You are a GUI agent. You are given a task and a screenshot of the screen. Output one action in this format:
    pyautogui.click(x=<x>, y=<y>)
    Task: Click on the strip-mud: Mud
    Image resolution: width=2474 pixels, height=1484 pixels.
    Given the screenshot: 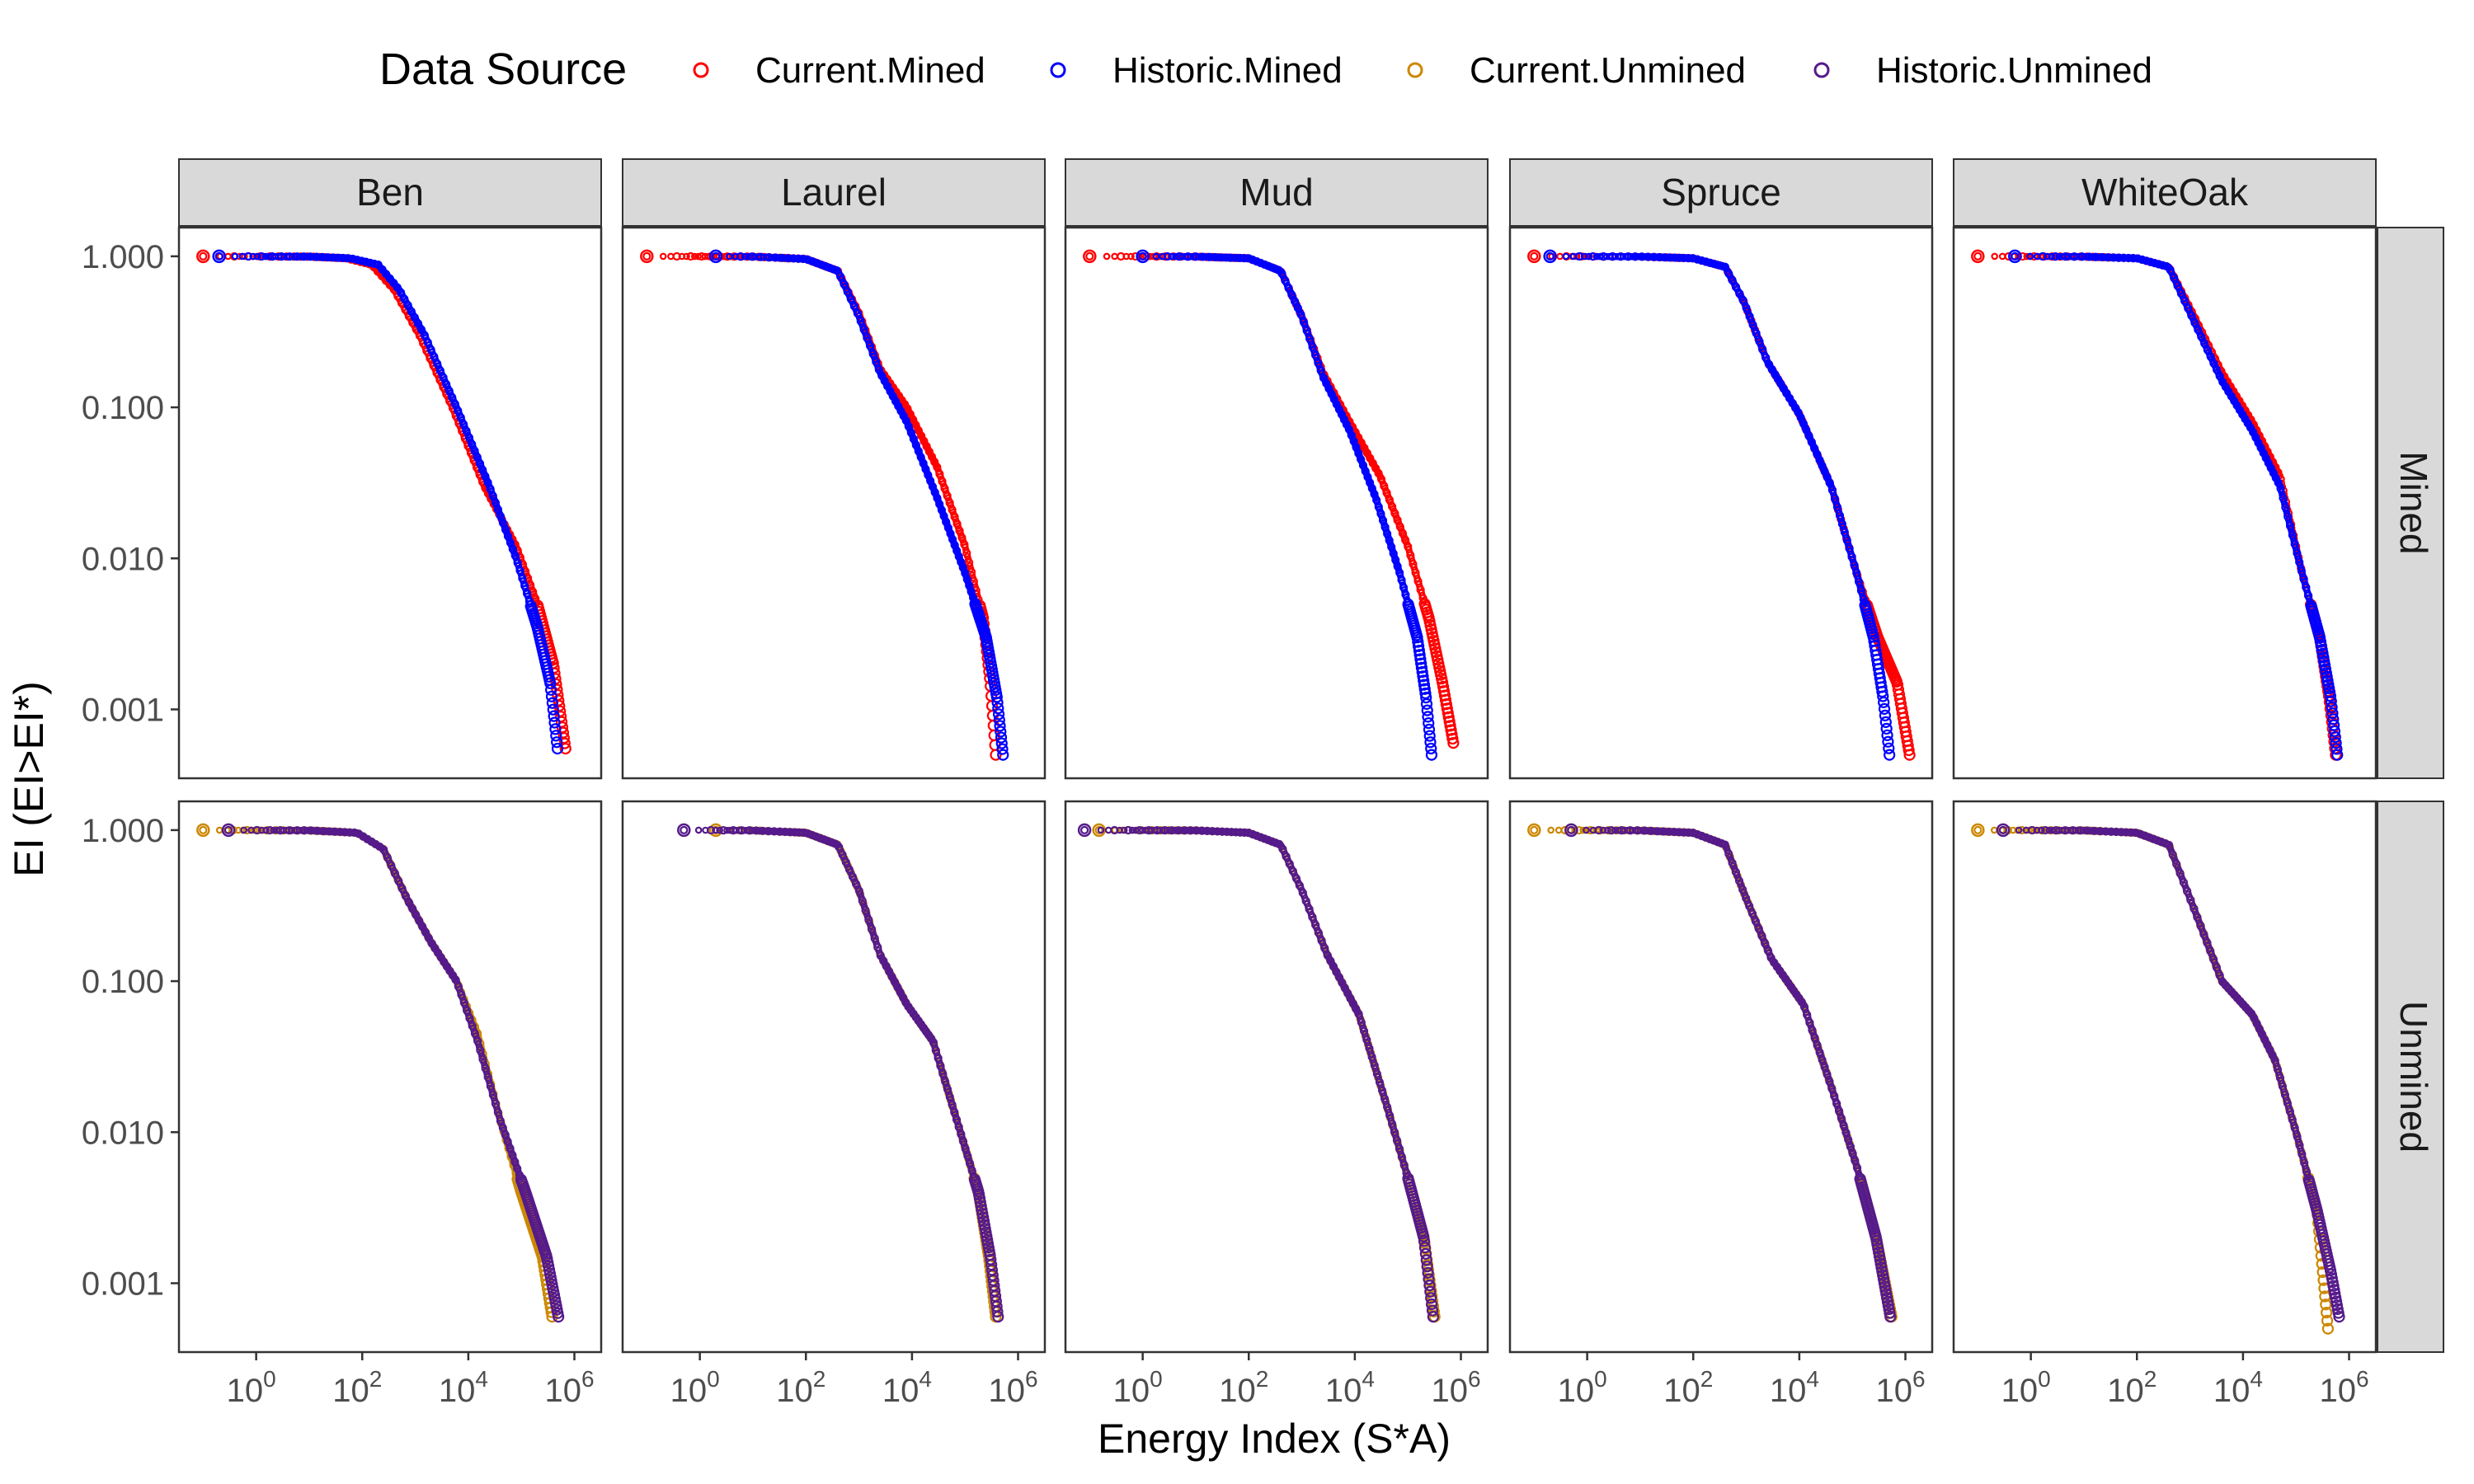 What is the action you would take?
    pyautogui.click(x=1277, y=192)
    